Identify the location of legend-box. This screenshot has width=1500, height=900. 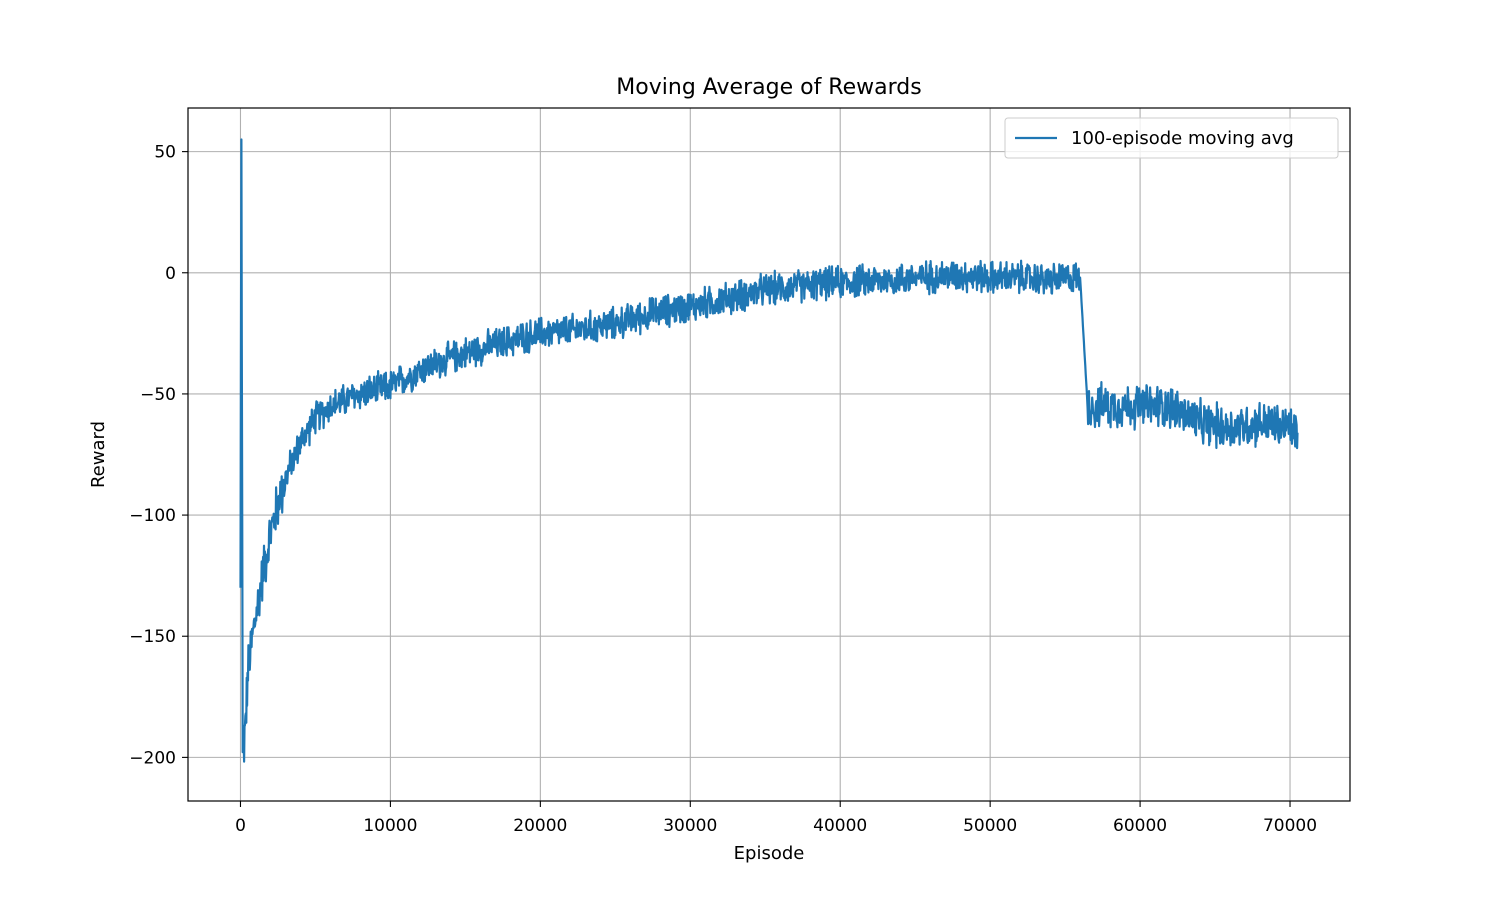
(1171, 138).